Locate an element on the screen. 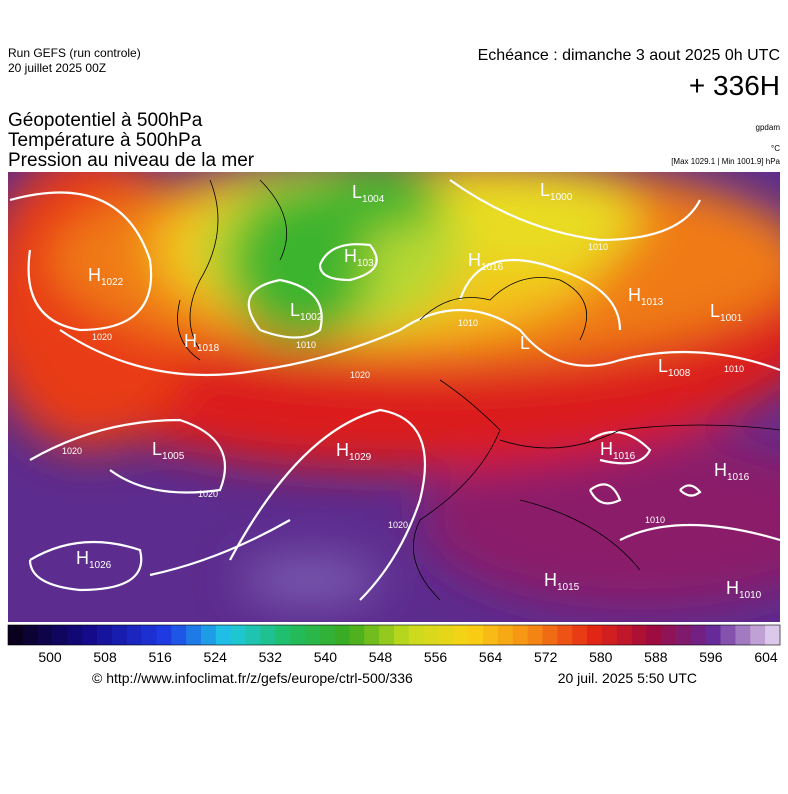 The width and height of the screenshot is (788, 794). pressure-center: L1008 is located at coordinates (674, 367).